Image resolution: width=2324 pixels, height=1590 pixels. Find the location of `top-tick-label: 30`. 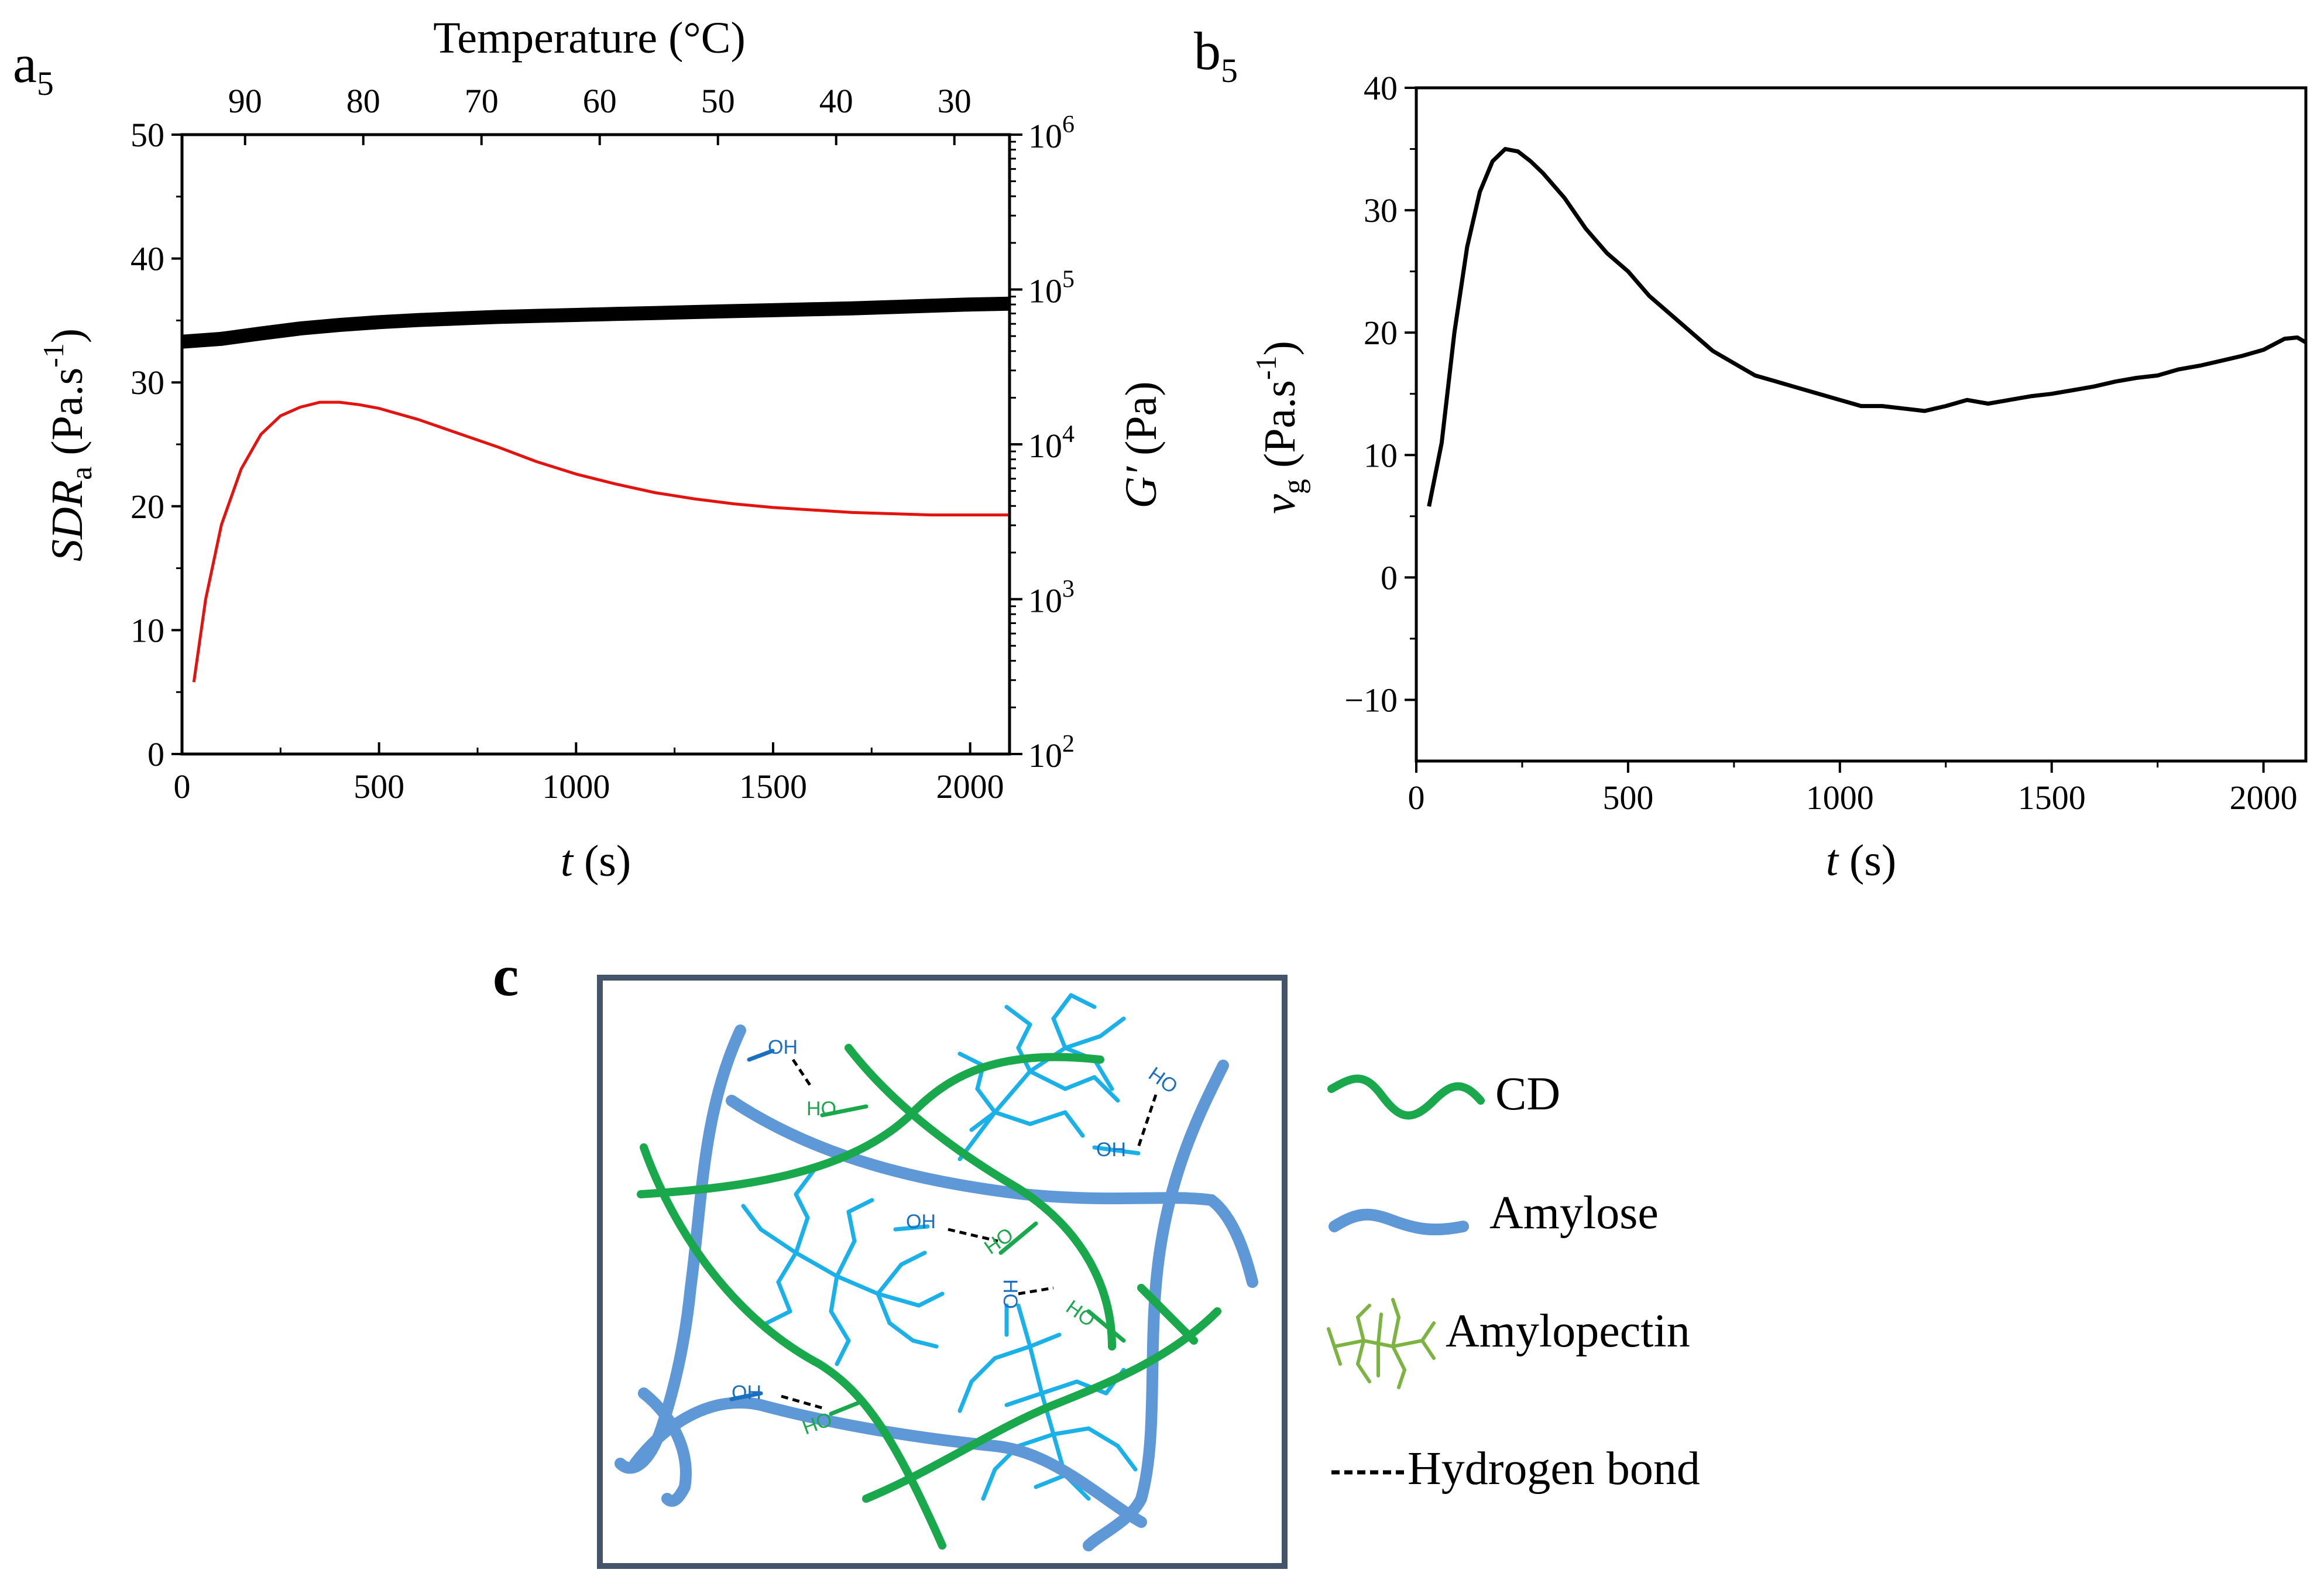

top-tick-label: 30 is located at coordinates (955, 101).